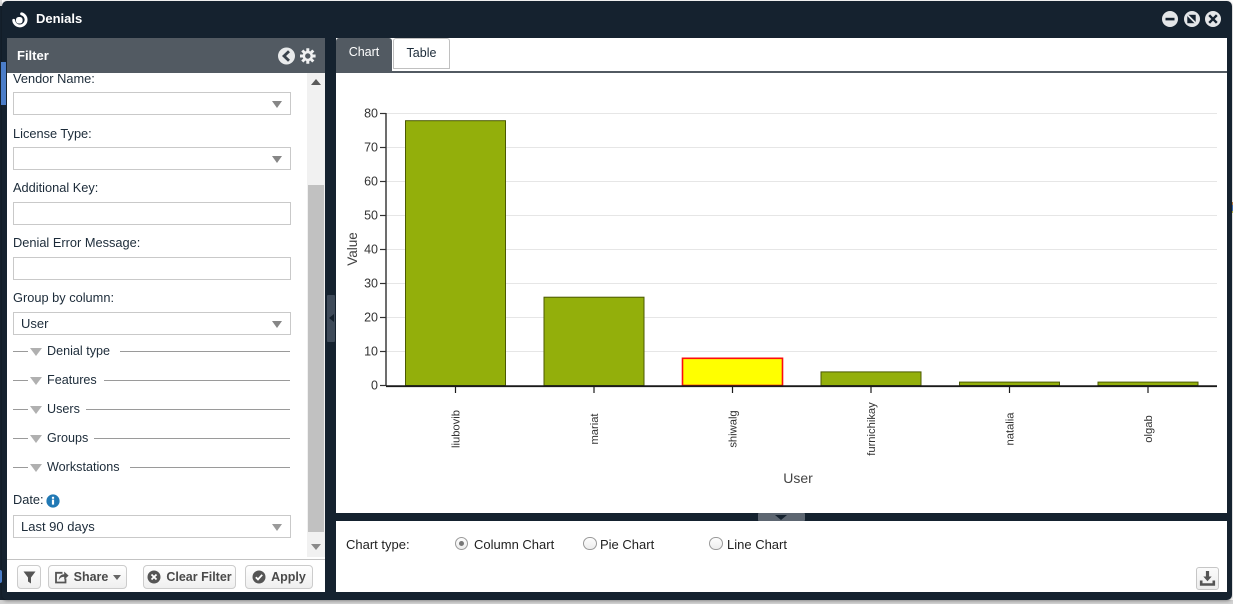  What do you see at coordinates (371, 216) in the screenshot?
I see `svg-text: 50` at bounding box center [371, 216].